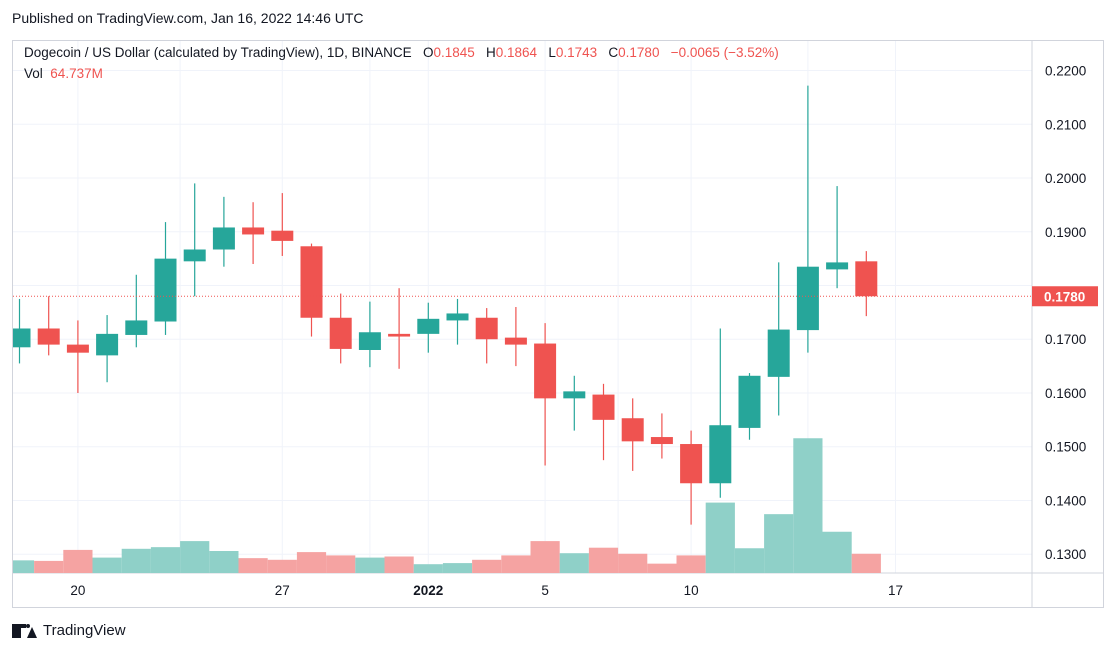 The height and width of the screenshot is (652, 1116). Describe the element at coordinates (613, 52) in the screenshot. I see `close-label: C` at that location.